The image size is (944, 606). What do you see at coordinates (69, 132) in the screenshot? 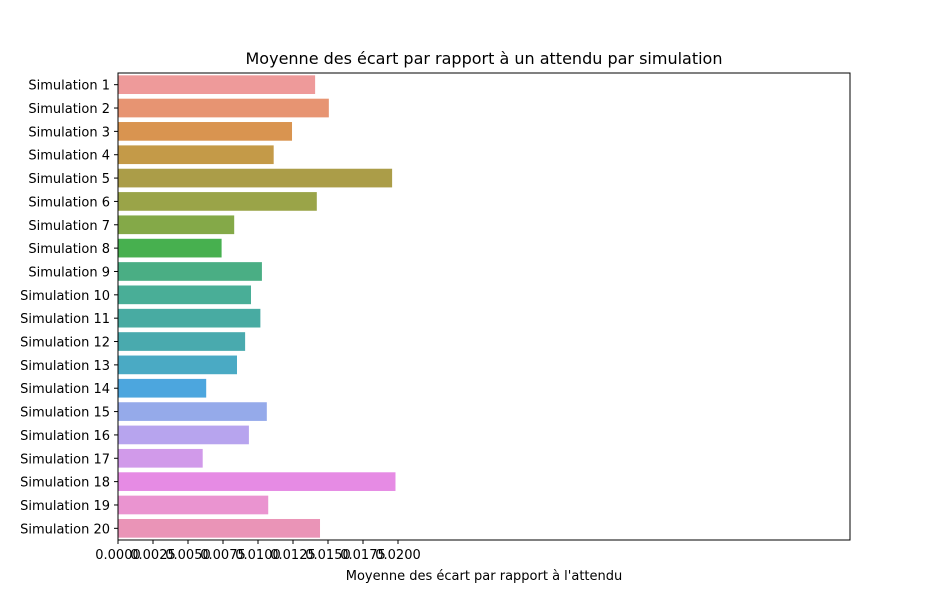
I see `y-tick-label-3: Simulation 3` at bounding box center [69, 132].